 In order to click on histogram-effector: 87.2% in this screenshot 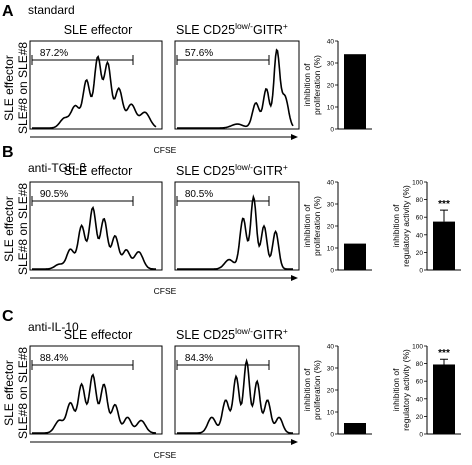, I will do `click(96, 85)`.